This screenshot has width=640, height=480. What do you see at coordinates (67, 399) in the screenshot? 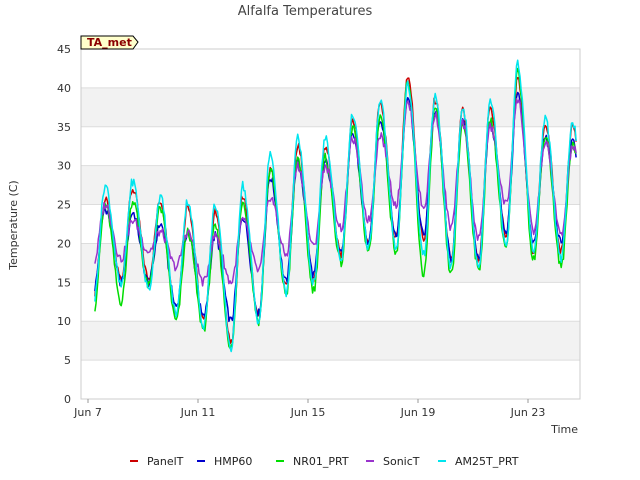
I see `y-tick-label: 0` at bounding box center [67, 399].